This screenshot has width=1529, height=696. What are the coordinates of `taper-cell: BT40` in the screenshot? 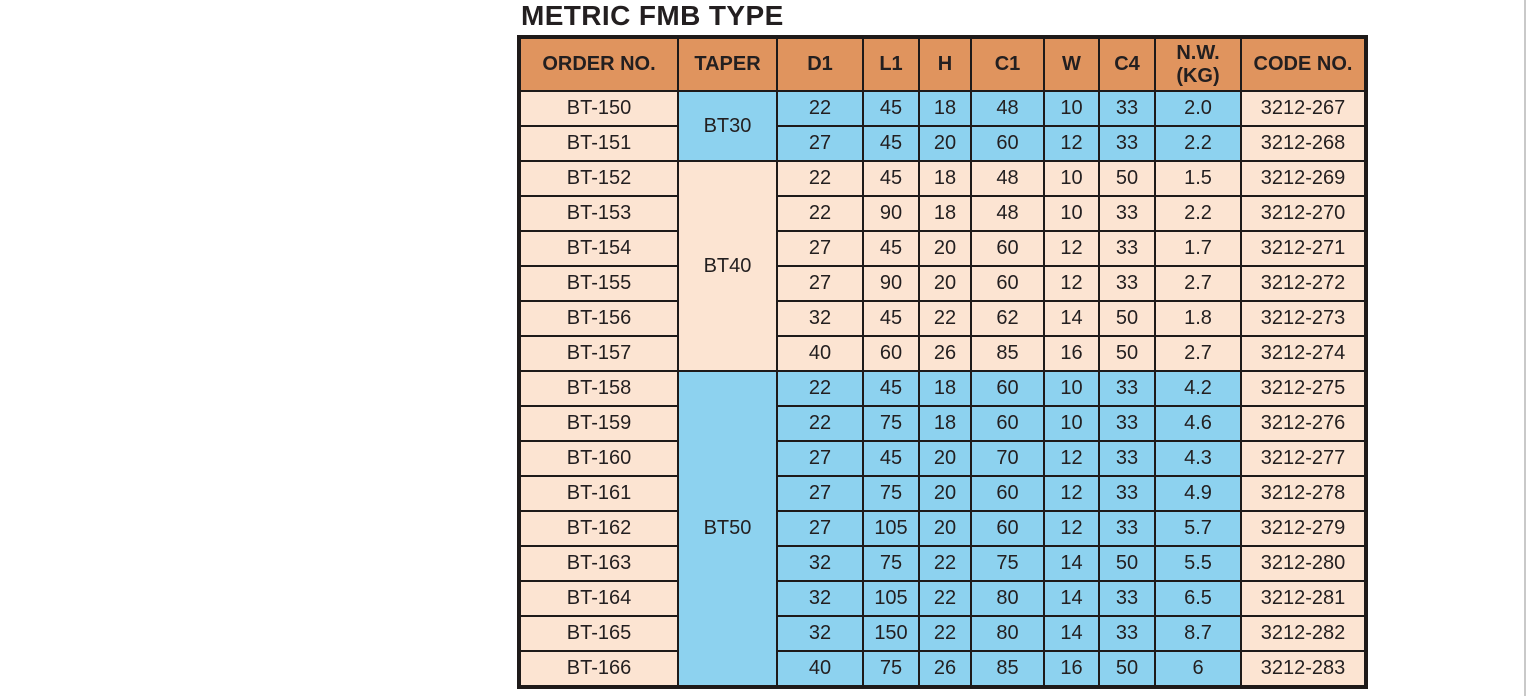 It's located at (727, 266).